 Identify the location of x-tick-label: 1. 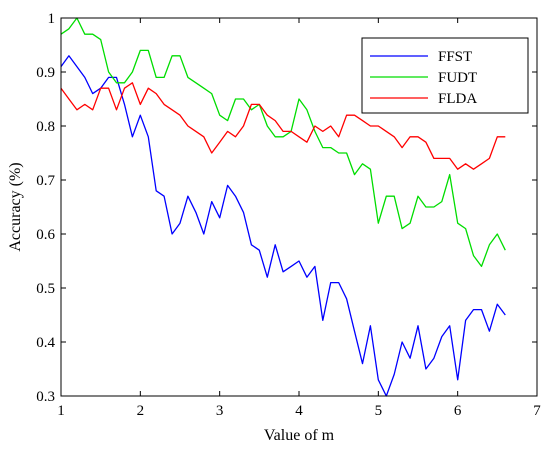
(61, 411).